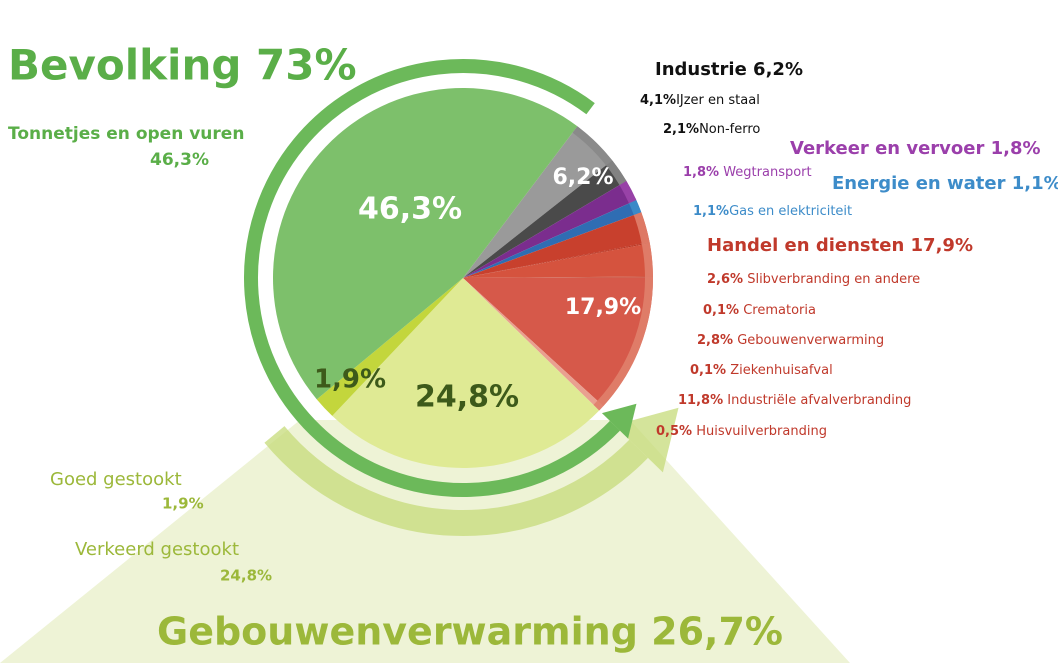 The image size is (1058, 663). I want to click on group-label: Bevolking 73%, so click(182, 65).